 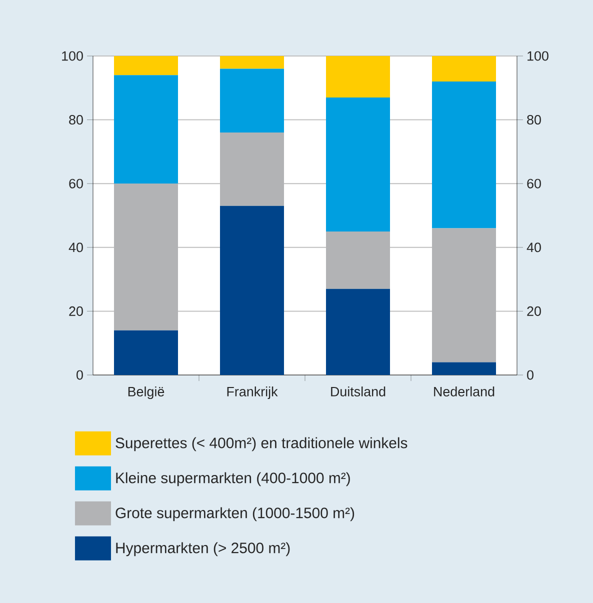 What do you see at coordinates (72, 56) in the screenshot?
I see `y2-tick-label: 100` at bounding box center [72, 56].